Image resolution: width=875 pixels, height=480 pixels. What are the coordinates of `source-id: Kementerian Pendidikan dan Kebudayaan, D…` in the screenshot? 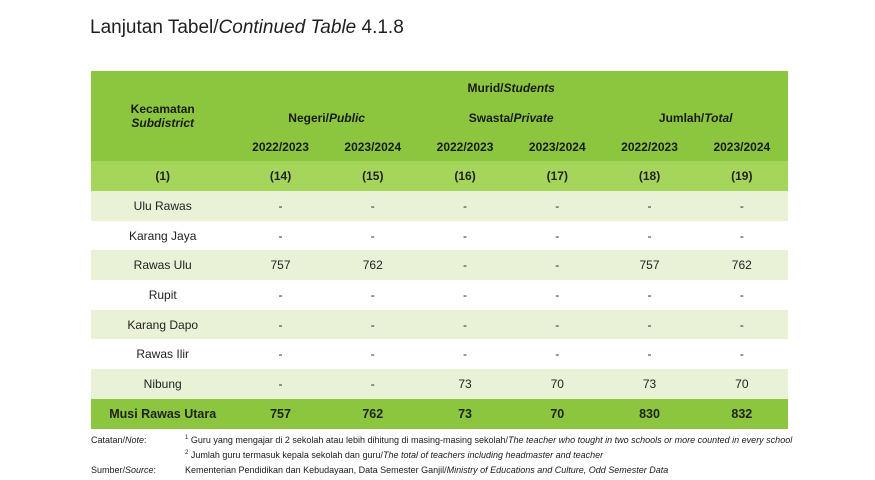 It's located at (316, 470).